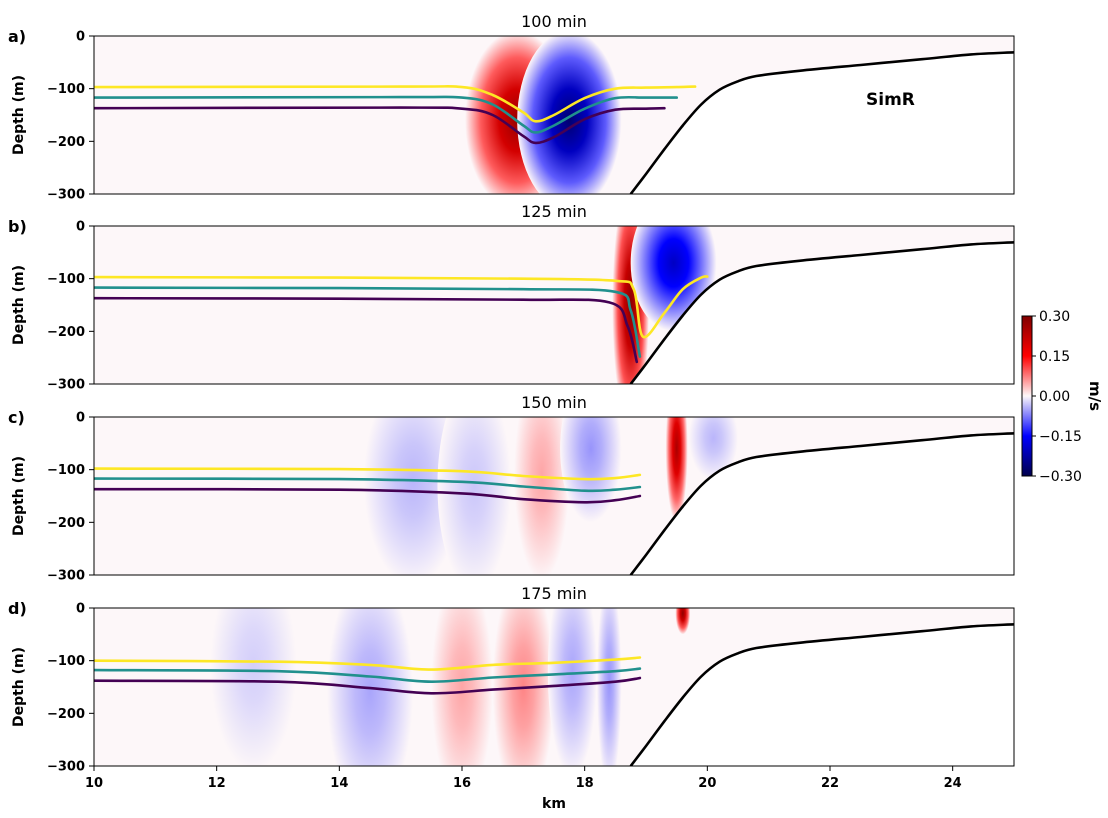 Image resolution: width=1108 pixels, height=818 pixels. Describe the element at coordinates (585, 783) in the screenshot. I see `x-tick-label: 18` at that location.